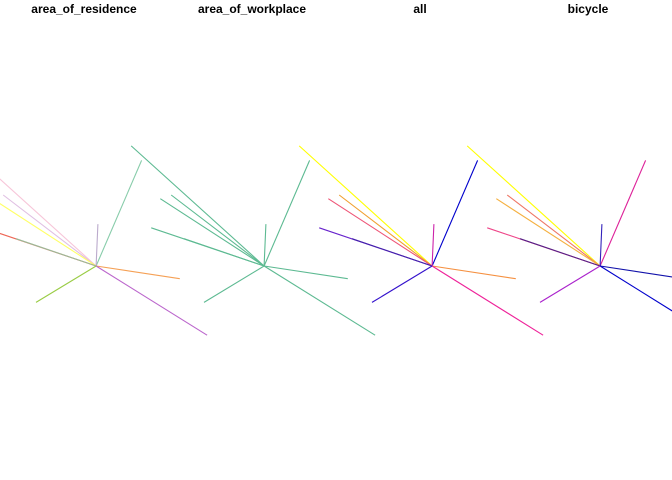  What do you see at coordinates (588, 9) in the screenshot?
I see `panel-title: bicycle` at bounding box center [588, 9].